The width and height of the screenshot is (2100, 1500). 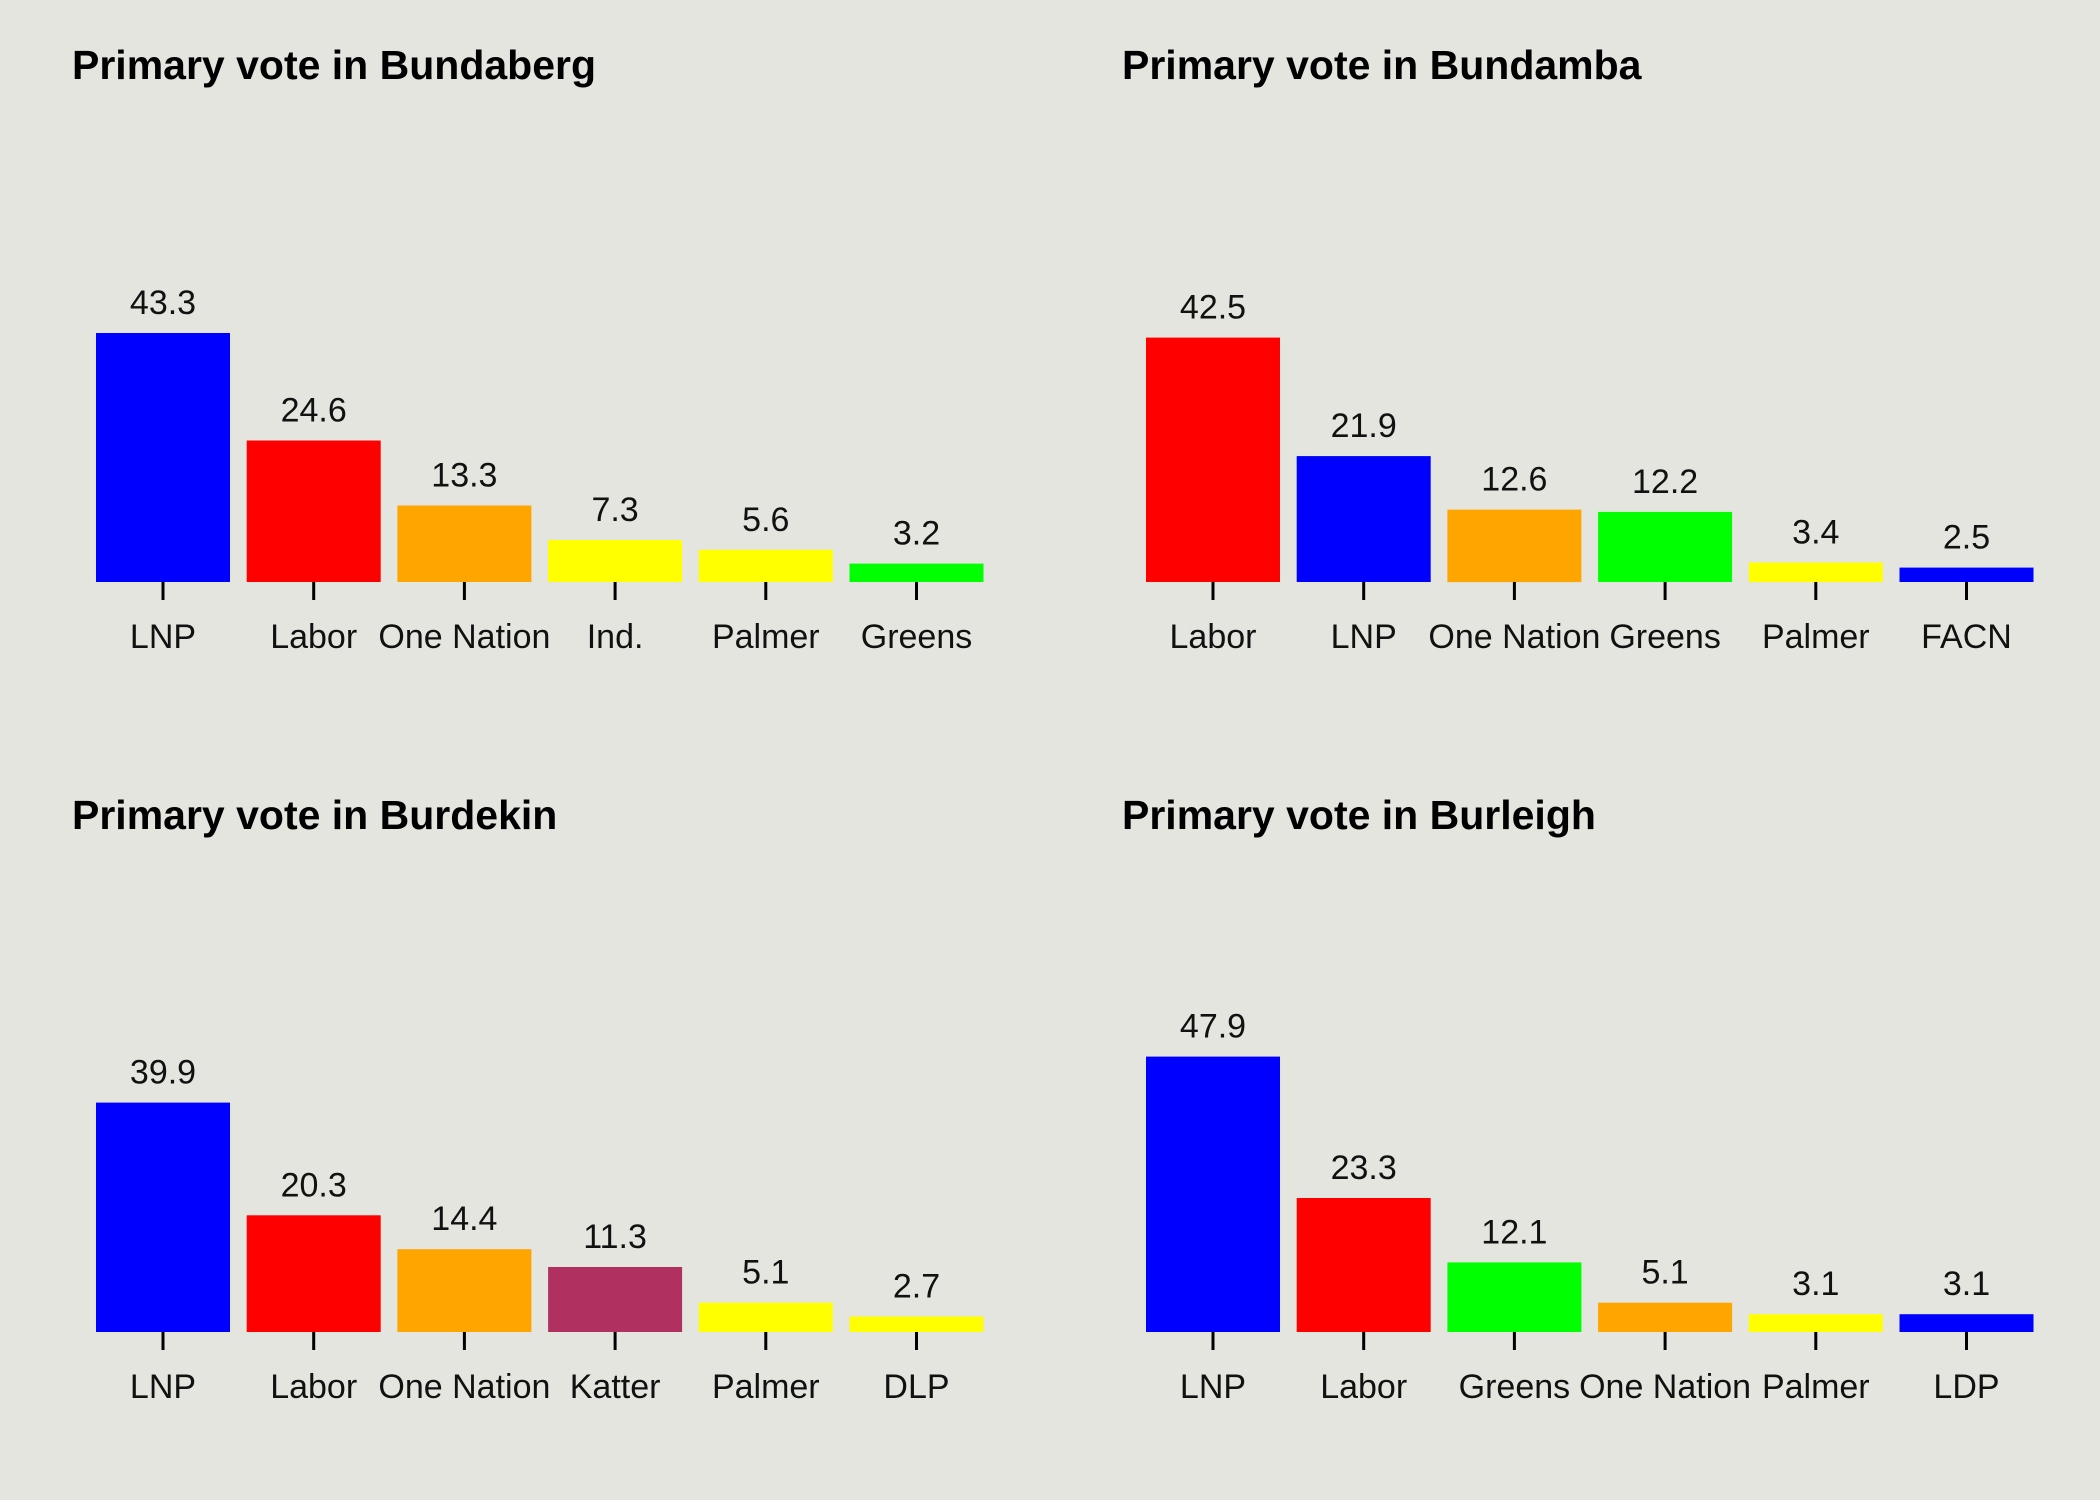 I want to click on chart-title: Primary vote in Bundamba, so click(x=1382, y=65).